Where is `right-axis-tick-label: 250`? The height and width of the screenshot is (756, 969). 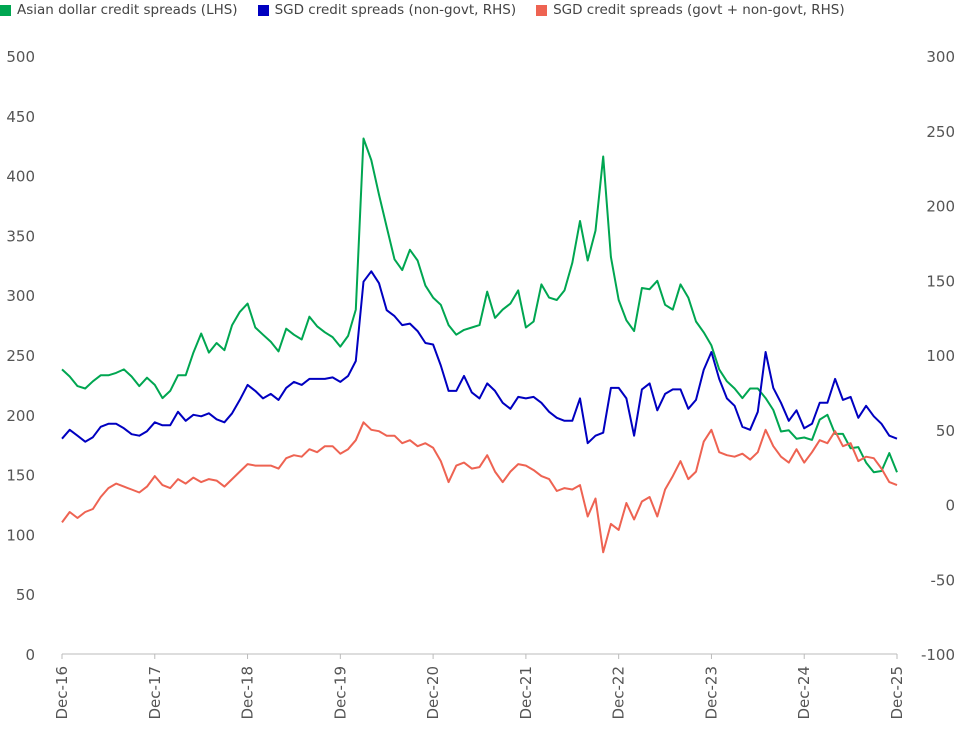
right-axis-tick-label: 250 is located at coordinates (940, 132).